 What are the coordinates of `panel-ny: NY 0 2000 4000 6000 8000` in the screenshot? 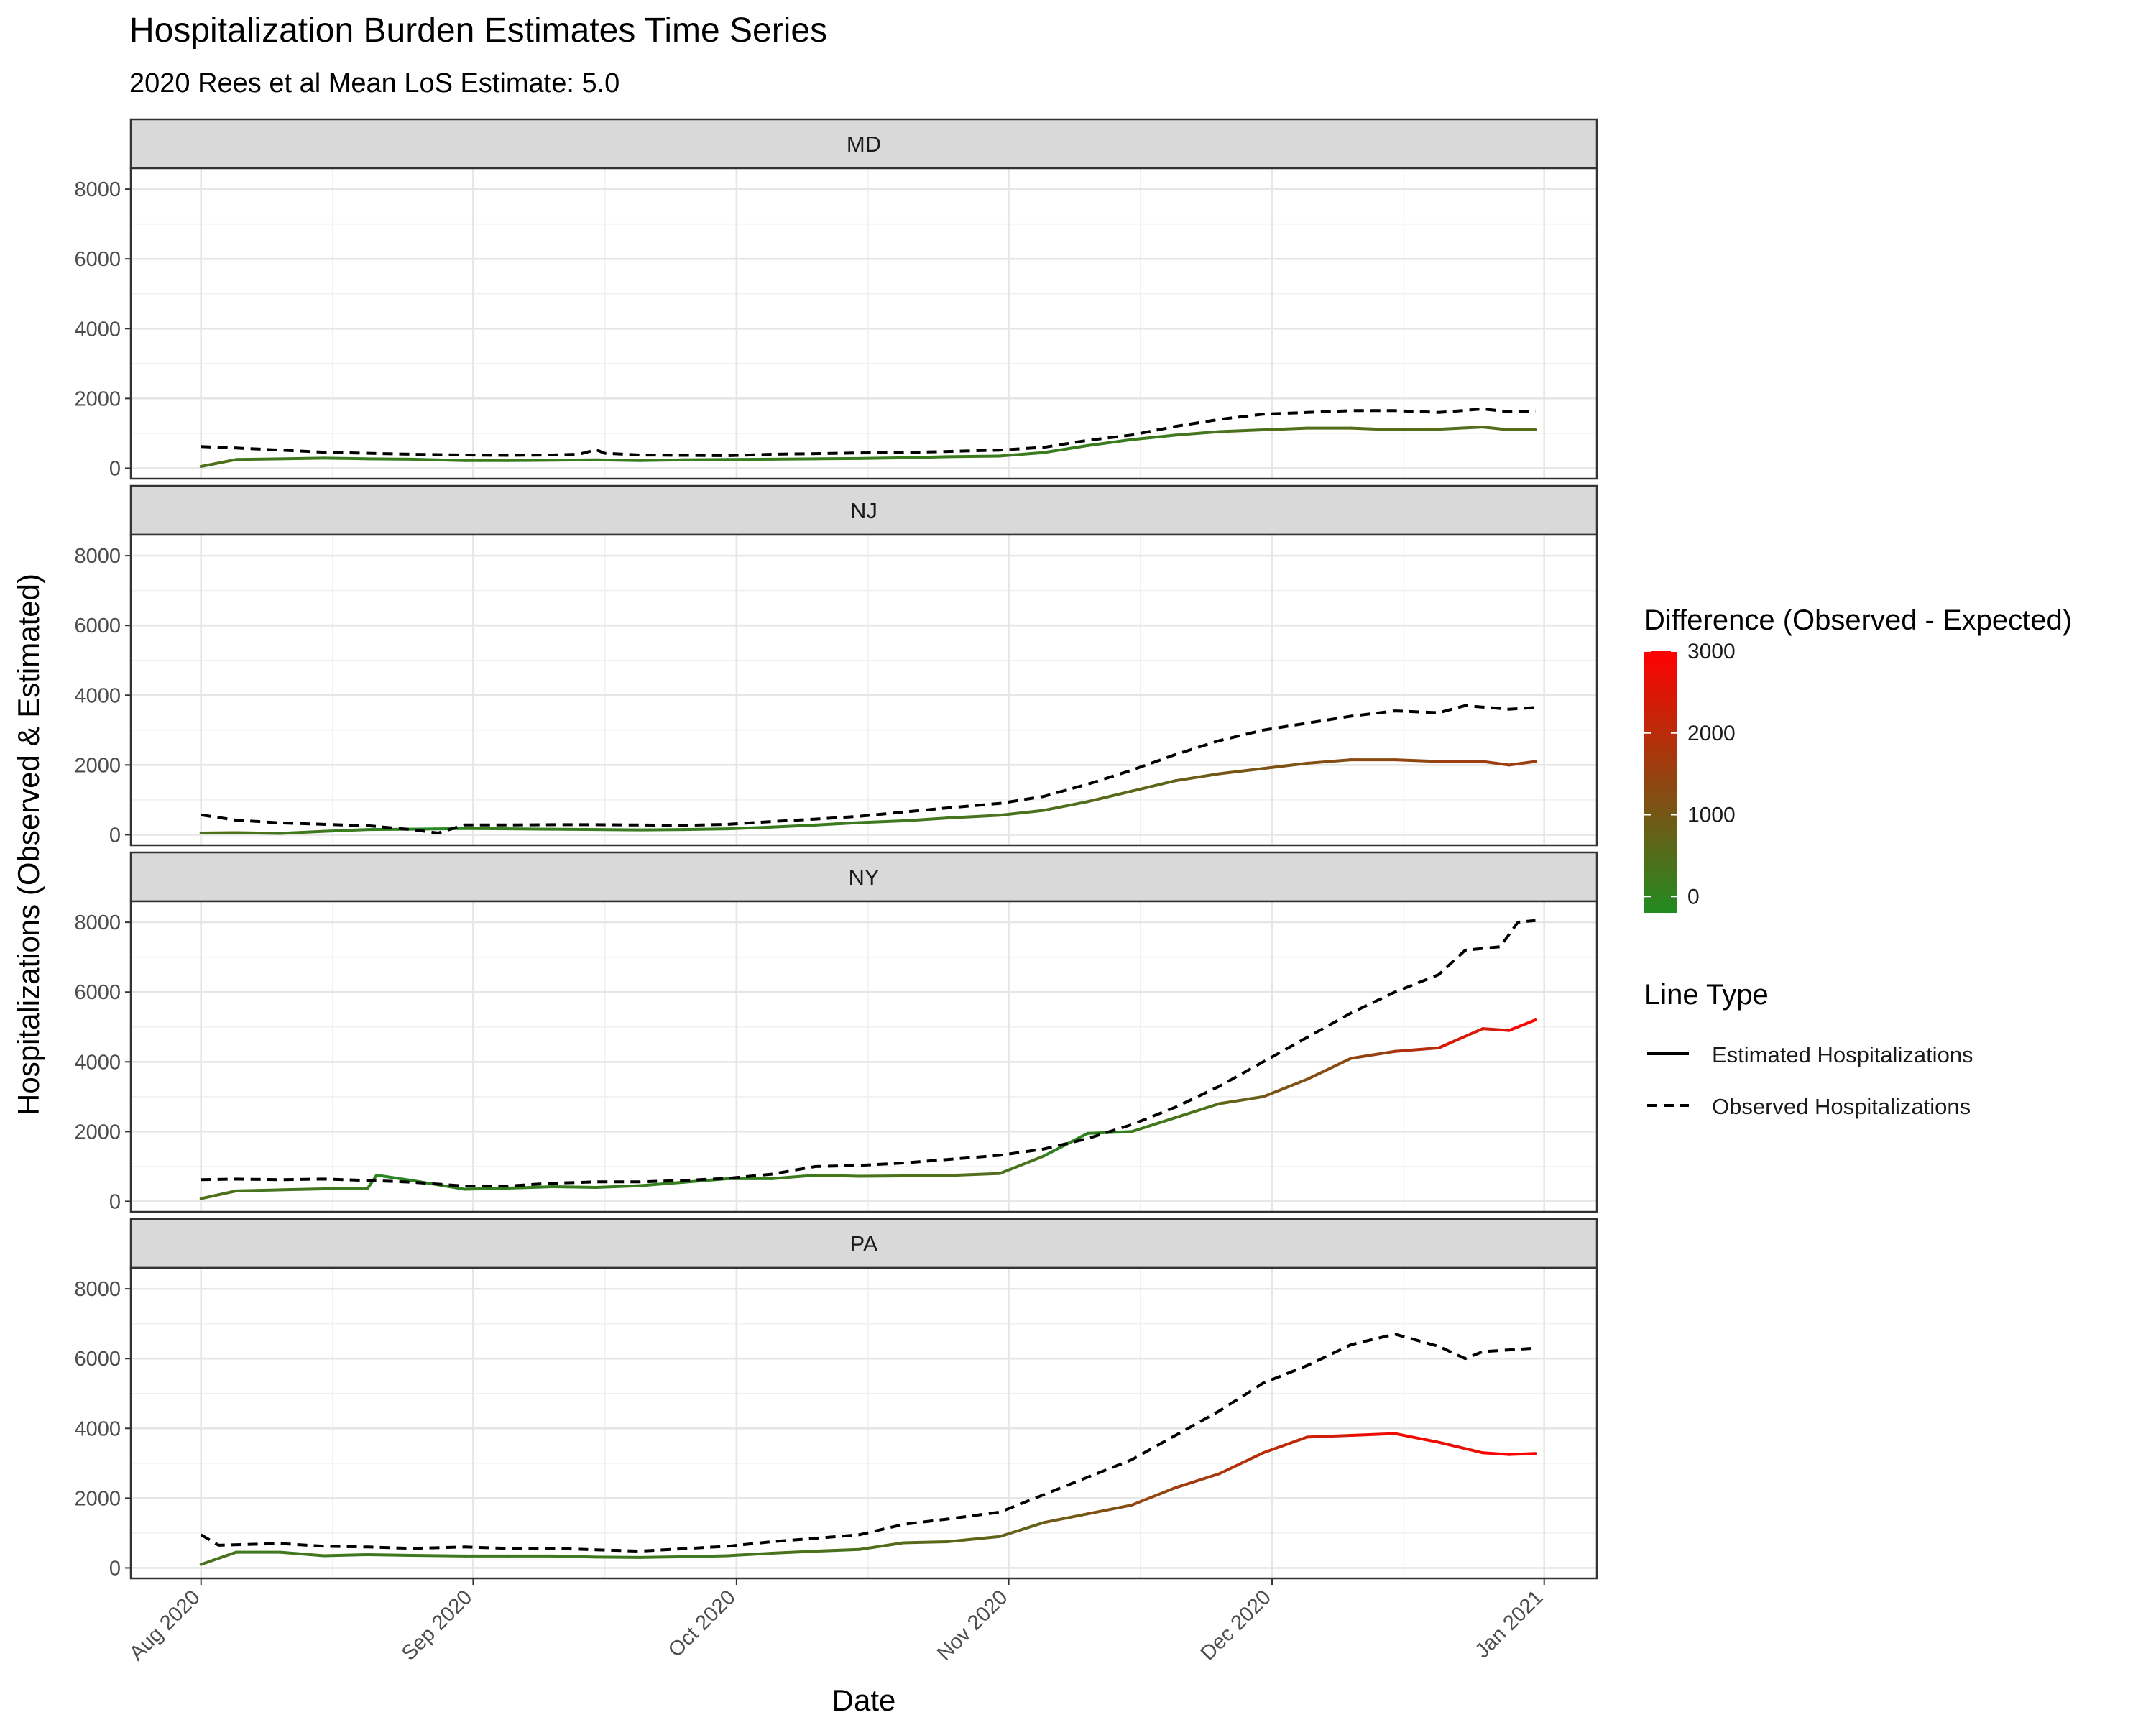 It's located at (836, 1032).